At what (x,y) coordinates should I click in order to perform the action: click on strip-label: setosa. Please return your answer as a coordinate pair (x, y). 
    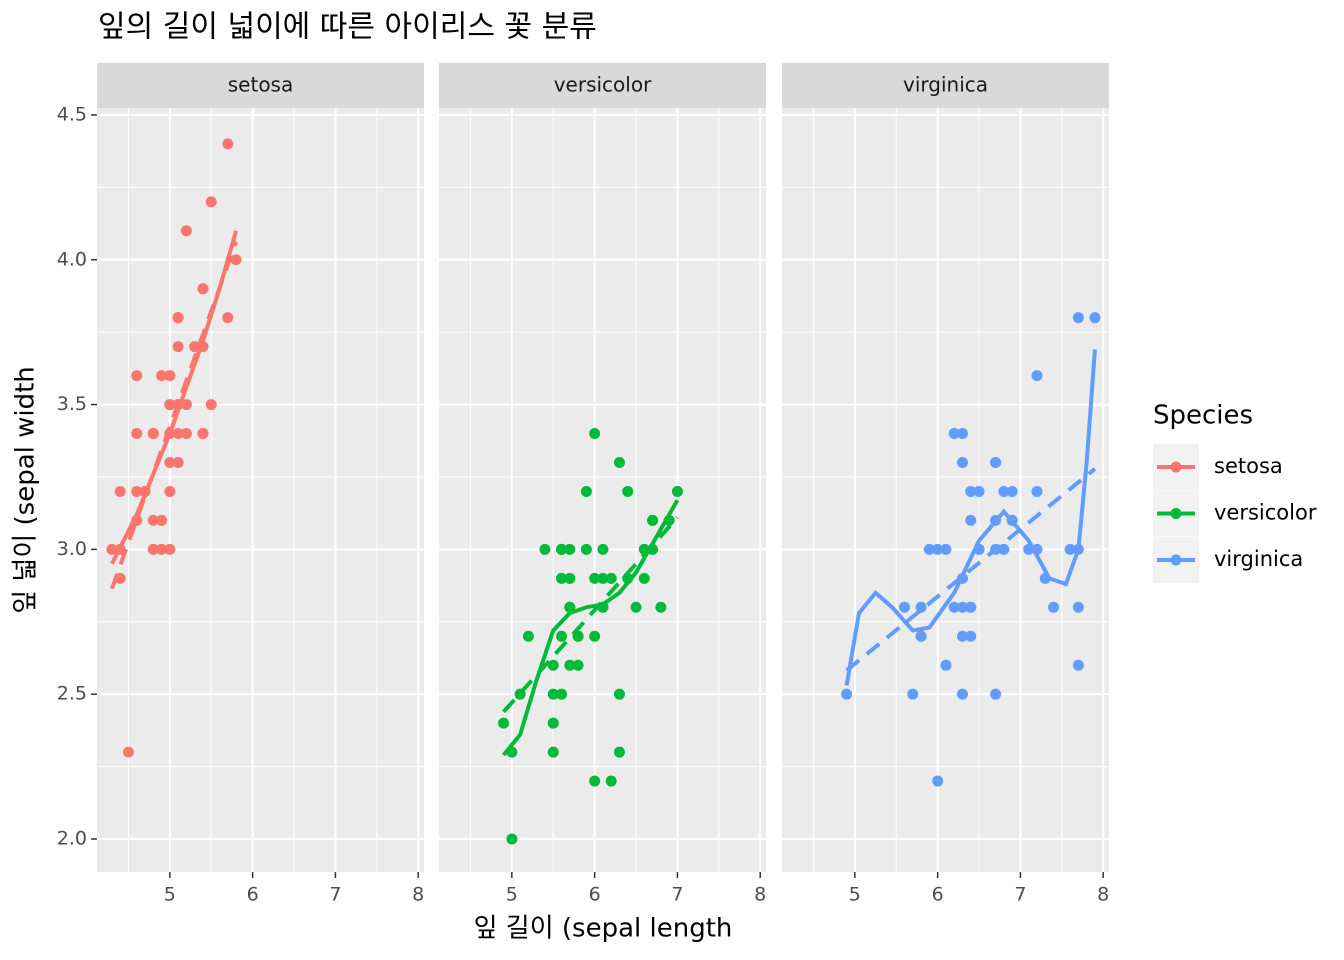
    Looking at the image, I should click on (260, 85).